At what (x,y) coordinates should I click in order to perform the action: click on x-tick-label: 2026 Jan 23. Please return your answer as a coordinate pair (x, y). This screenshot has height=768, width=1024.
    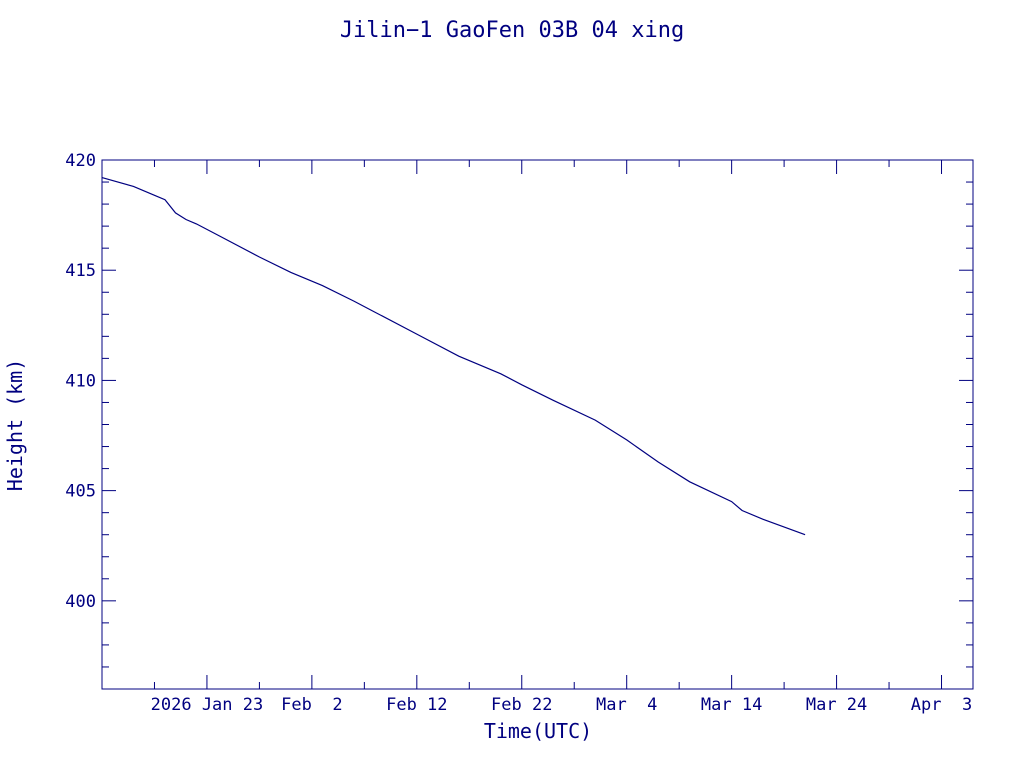
    Looking at the image, I should click on (207, 705).